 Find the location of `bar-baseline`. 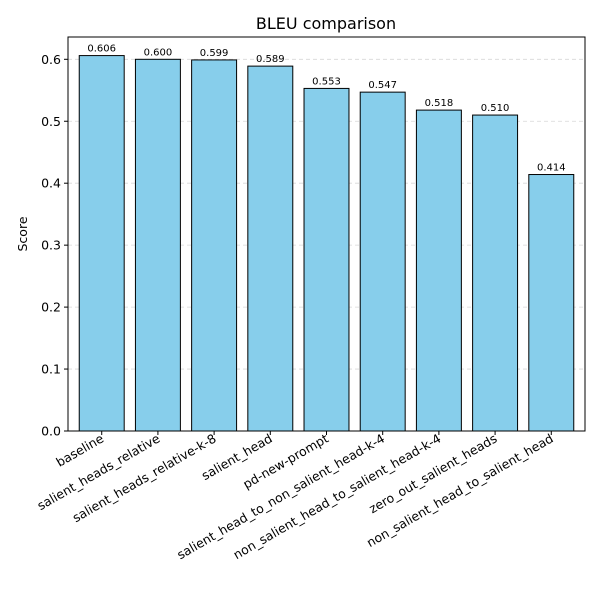

bar-baseline is located at coordinates (101, 243).